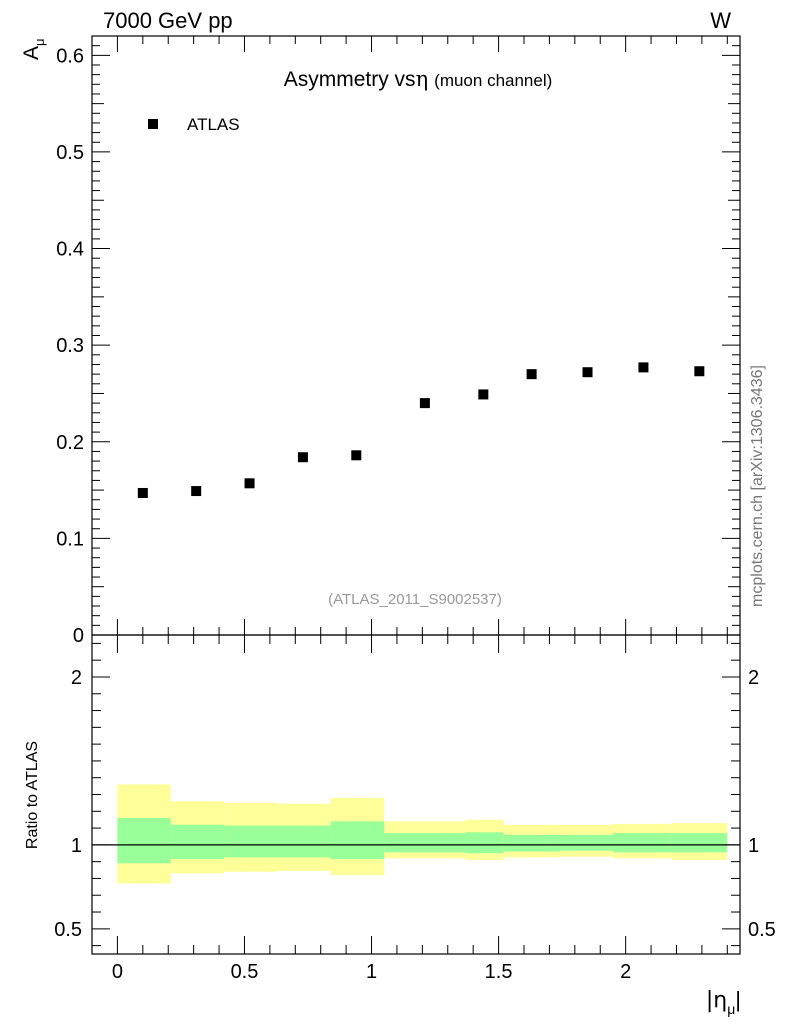 The image size is (786, 1024). Describe the element at coordinates (493, 80) in the screenshot. I see `plot-subtitle: (muon channel)` at that location.